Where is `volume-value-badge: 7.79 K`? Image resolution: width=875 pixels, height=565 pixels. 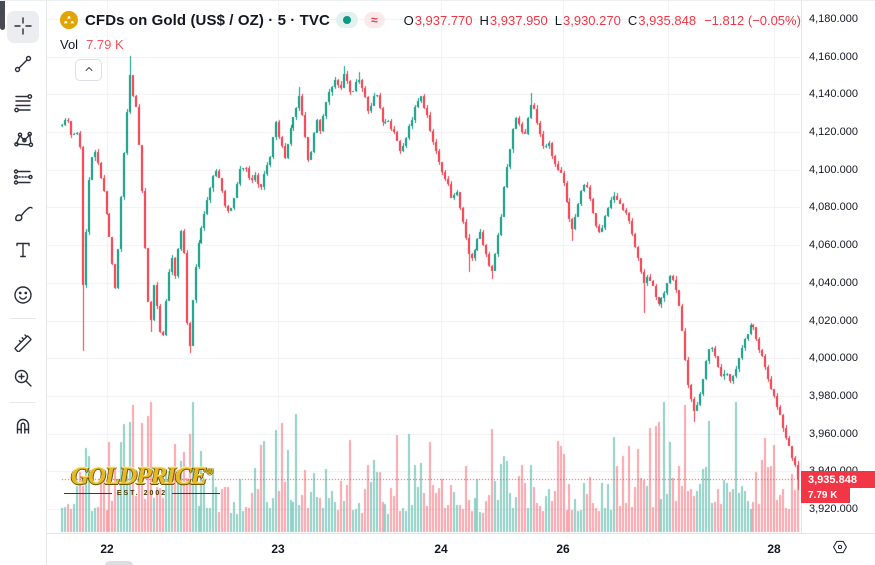
volume-value-badge: 7.79 K is located at coordinates (825, 495).